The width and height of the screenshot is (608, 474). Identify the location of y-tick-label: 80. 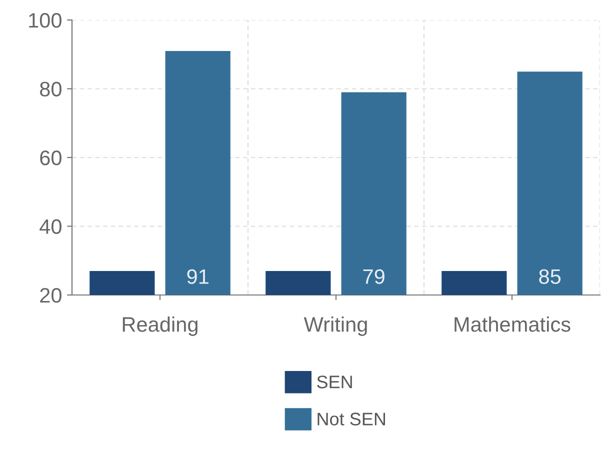
(51, 89).